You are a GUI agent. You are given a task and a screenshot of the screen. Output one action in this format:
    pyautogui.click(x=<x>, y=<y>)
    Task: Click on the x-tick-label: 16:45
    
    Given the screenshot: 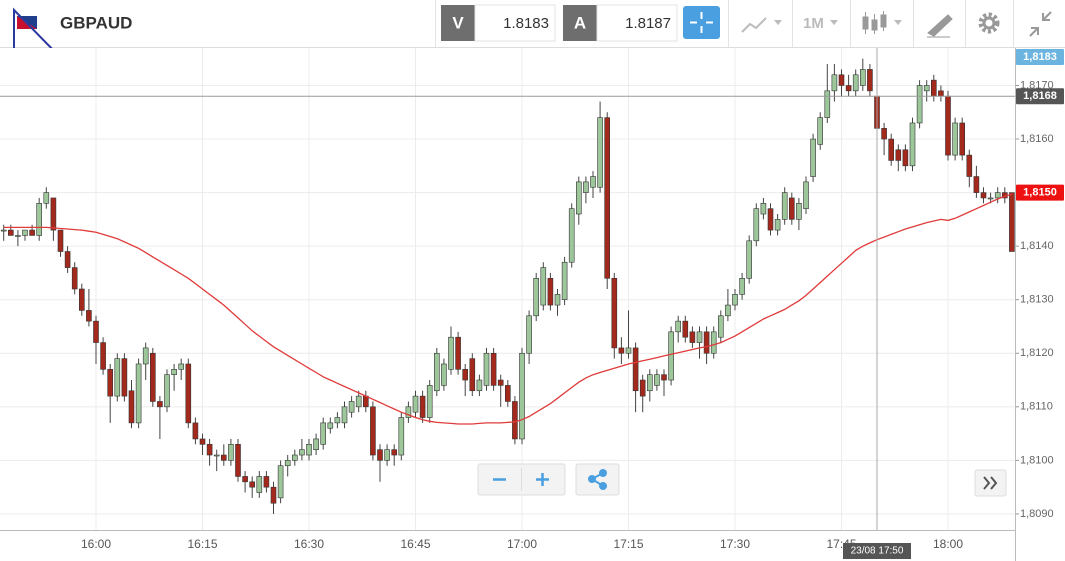 What is the action you would take?
    pyautogui.click(x=415, y=544)
    